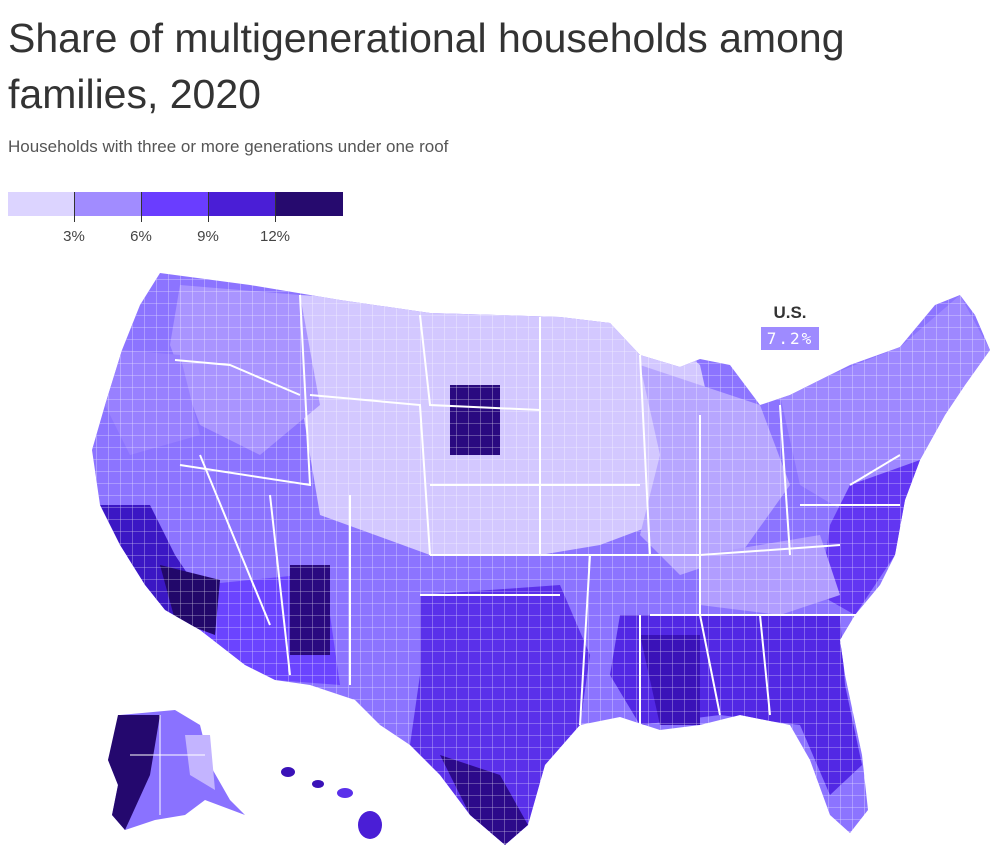  I want to click on hawaii-big-island, so click(370, 825).